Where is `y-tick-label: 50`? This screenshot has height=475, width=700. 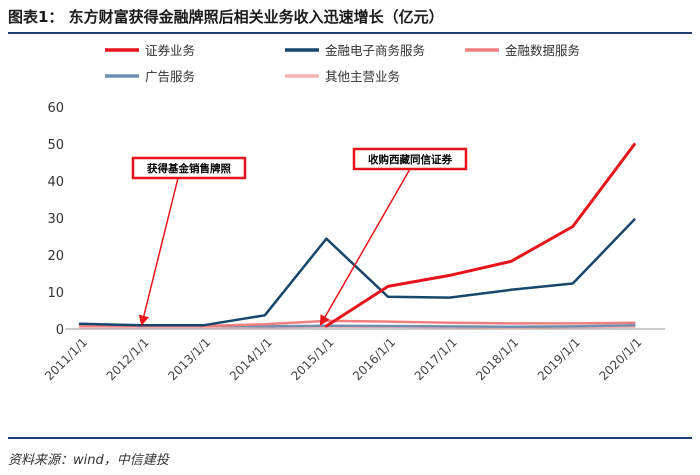
y-tick-label: 50 is located at coordinates (55, 145).